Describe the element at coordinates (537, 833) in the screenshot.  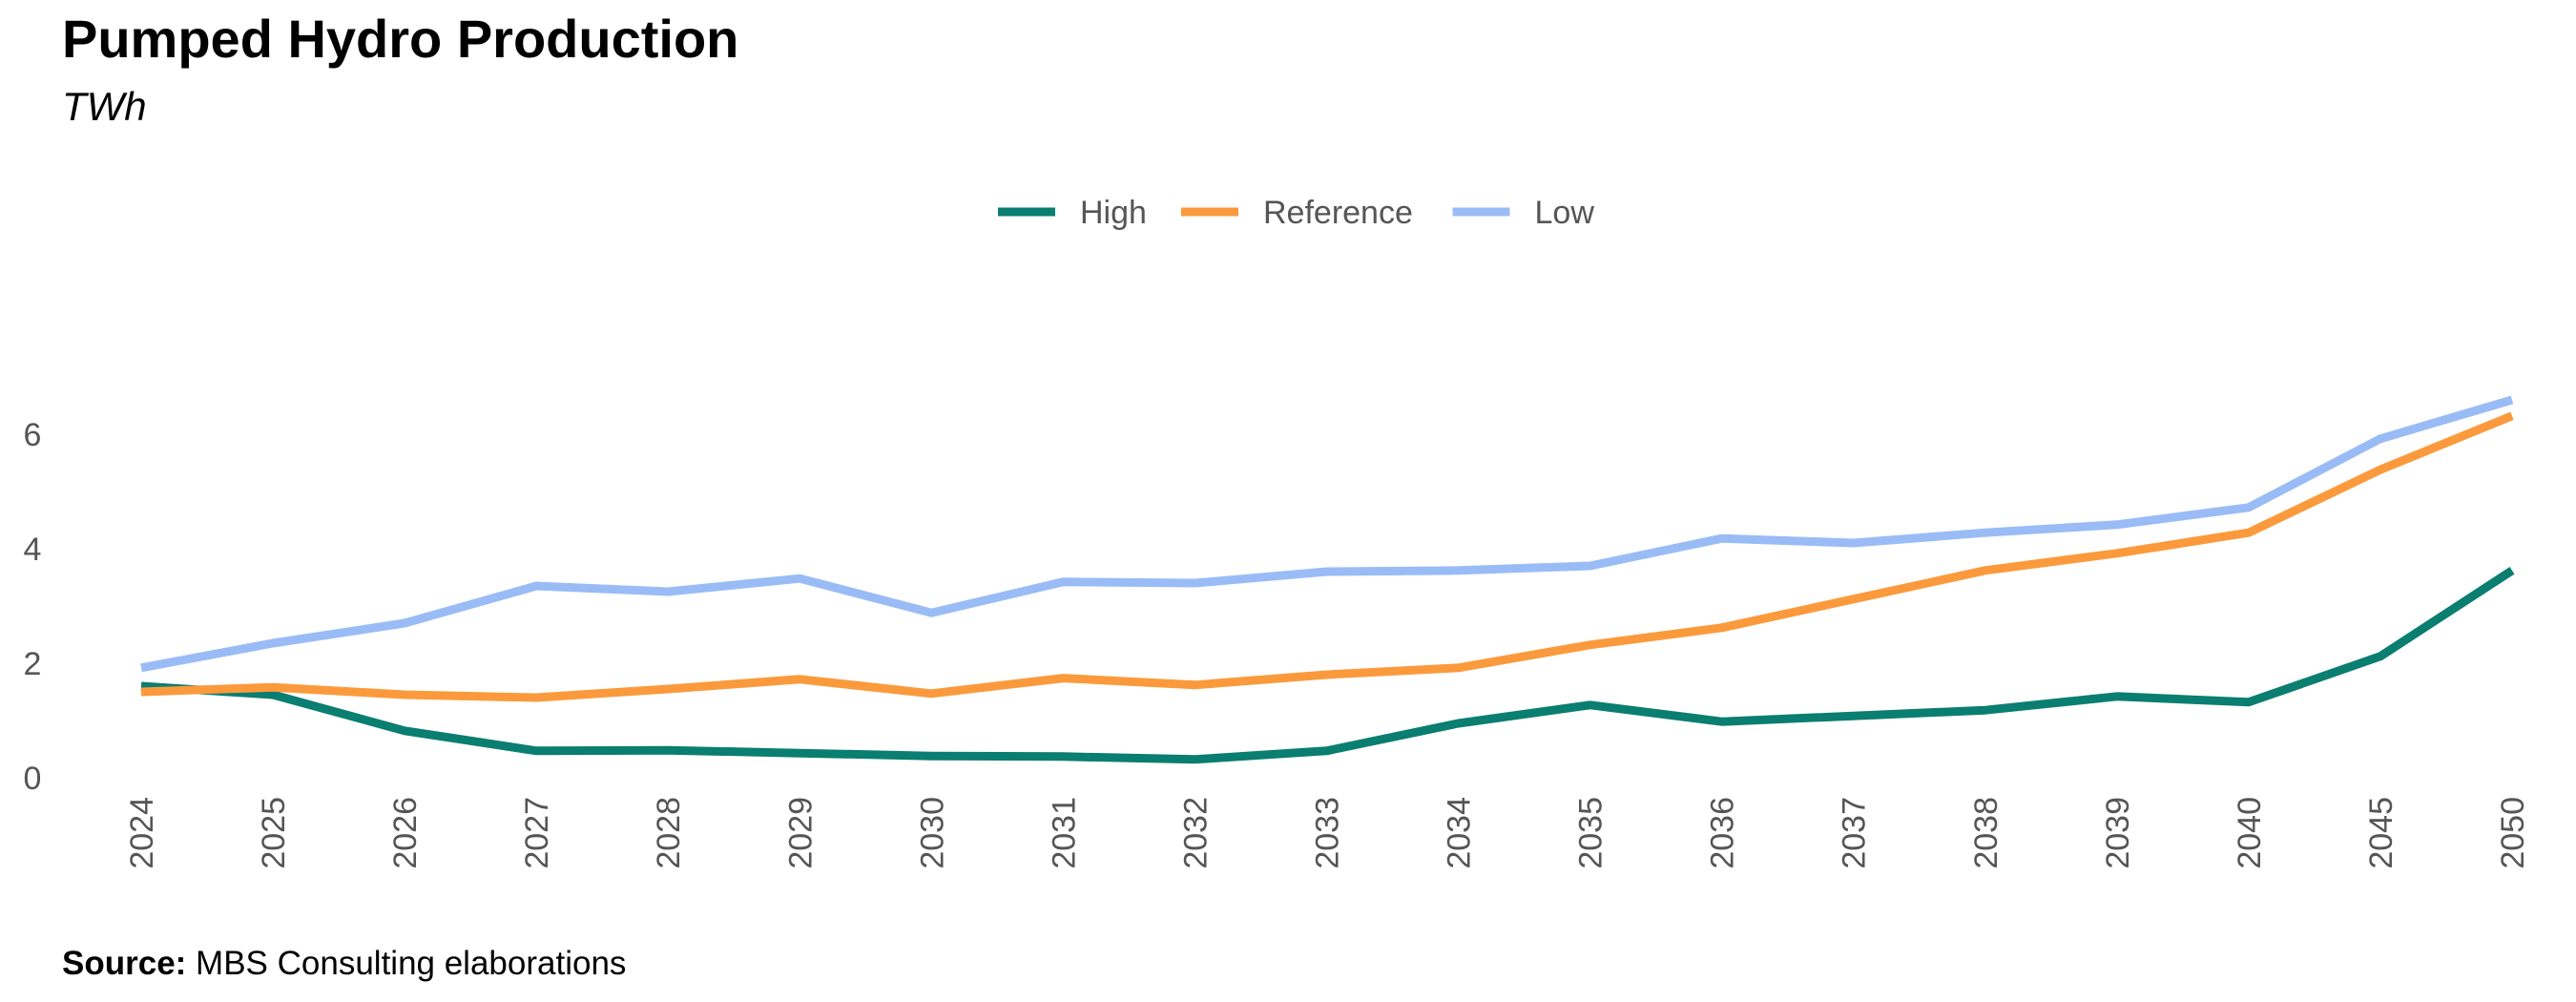
I see `x-tick-label: 2027` at that location.